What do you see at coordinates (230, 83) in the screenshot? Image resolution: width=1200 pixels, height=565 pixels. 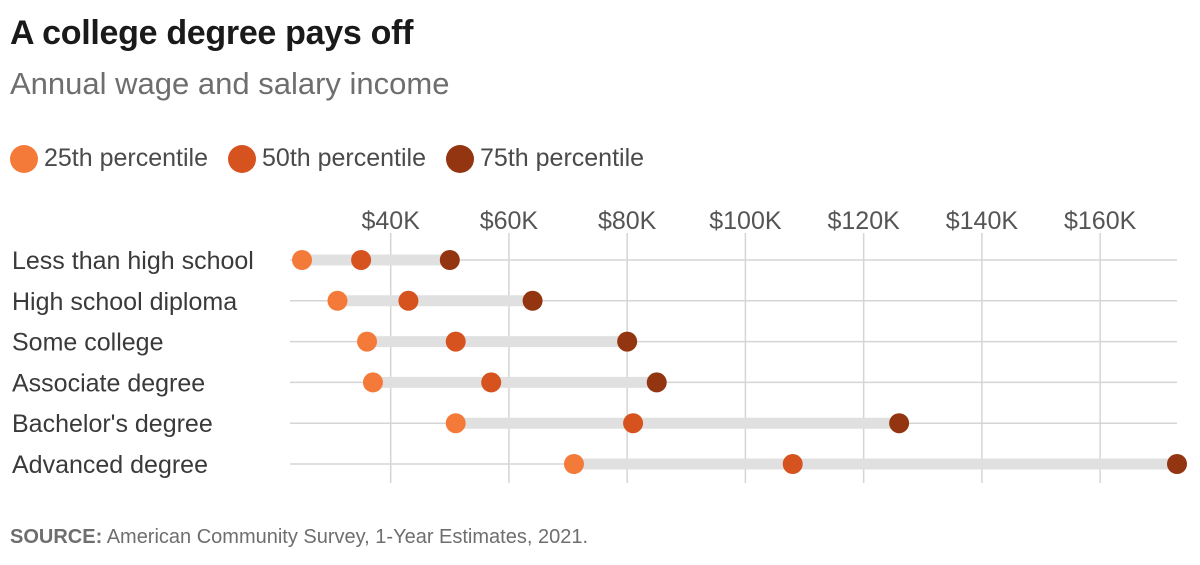 I see `chart-subtitle: Annual wage and salary income` at bounding box center [230, 83].